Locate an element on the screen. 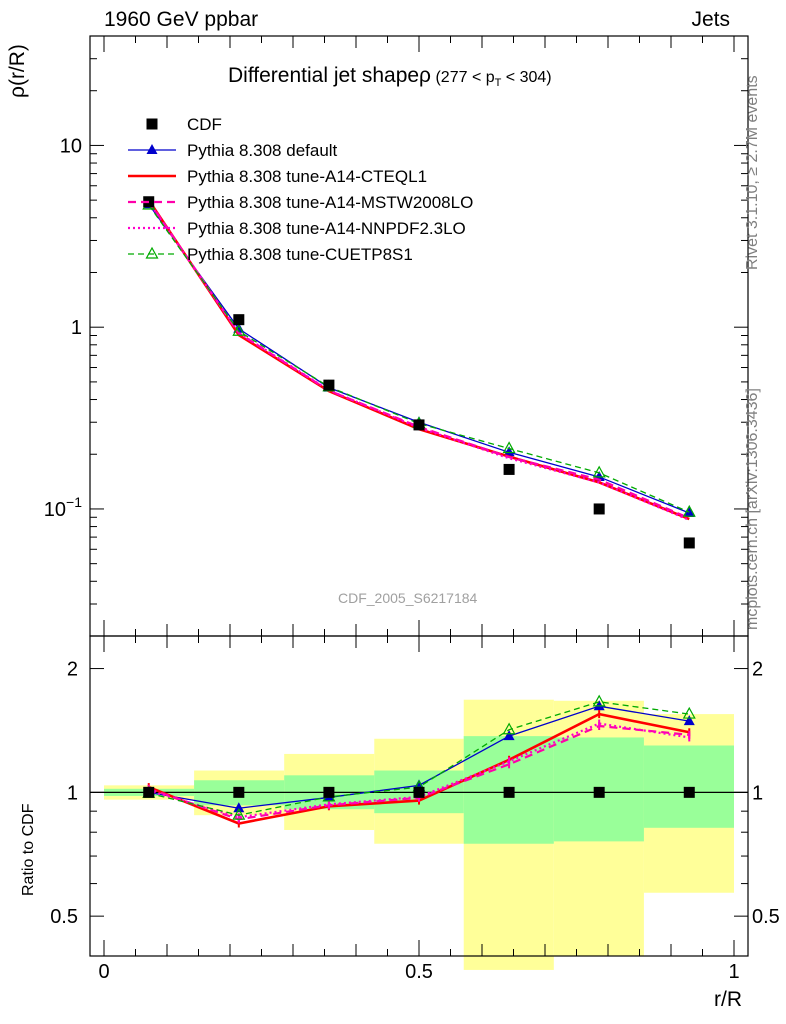 The height and width of the screenshot is (1024, 786). legend-label: Pythia 8.308 tune-A14-CTEQL1 is located at coordinates (307, 176).